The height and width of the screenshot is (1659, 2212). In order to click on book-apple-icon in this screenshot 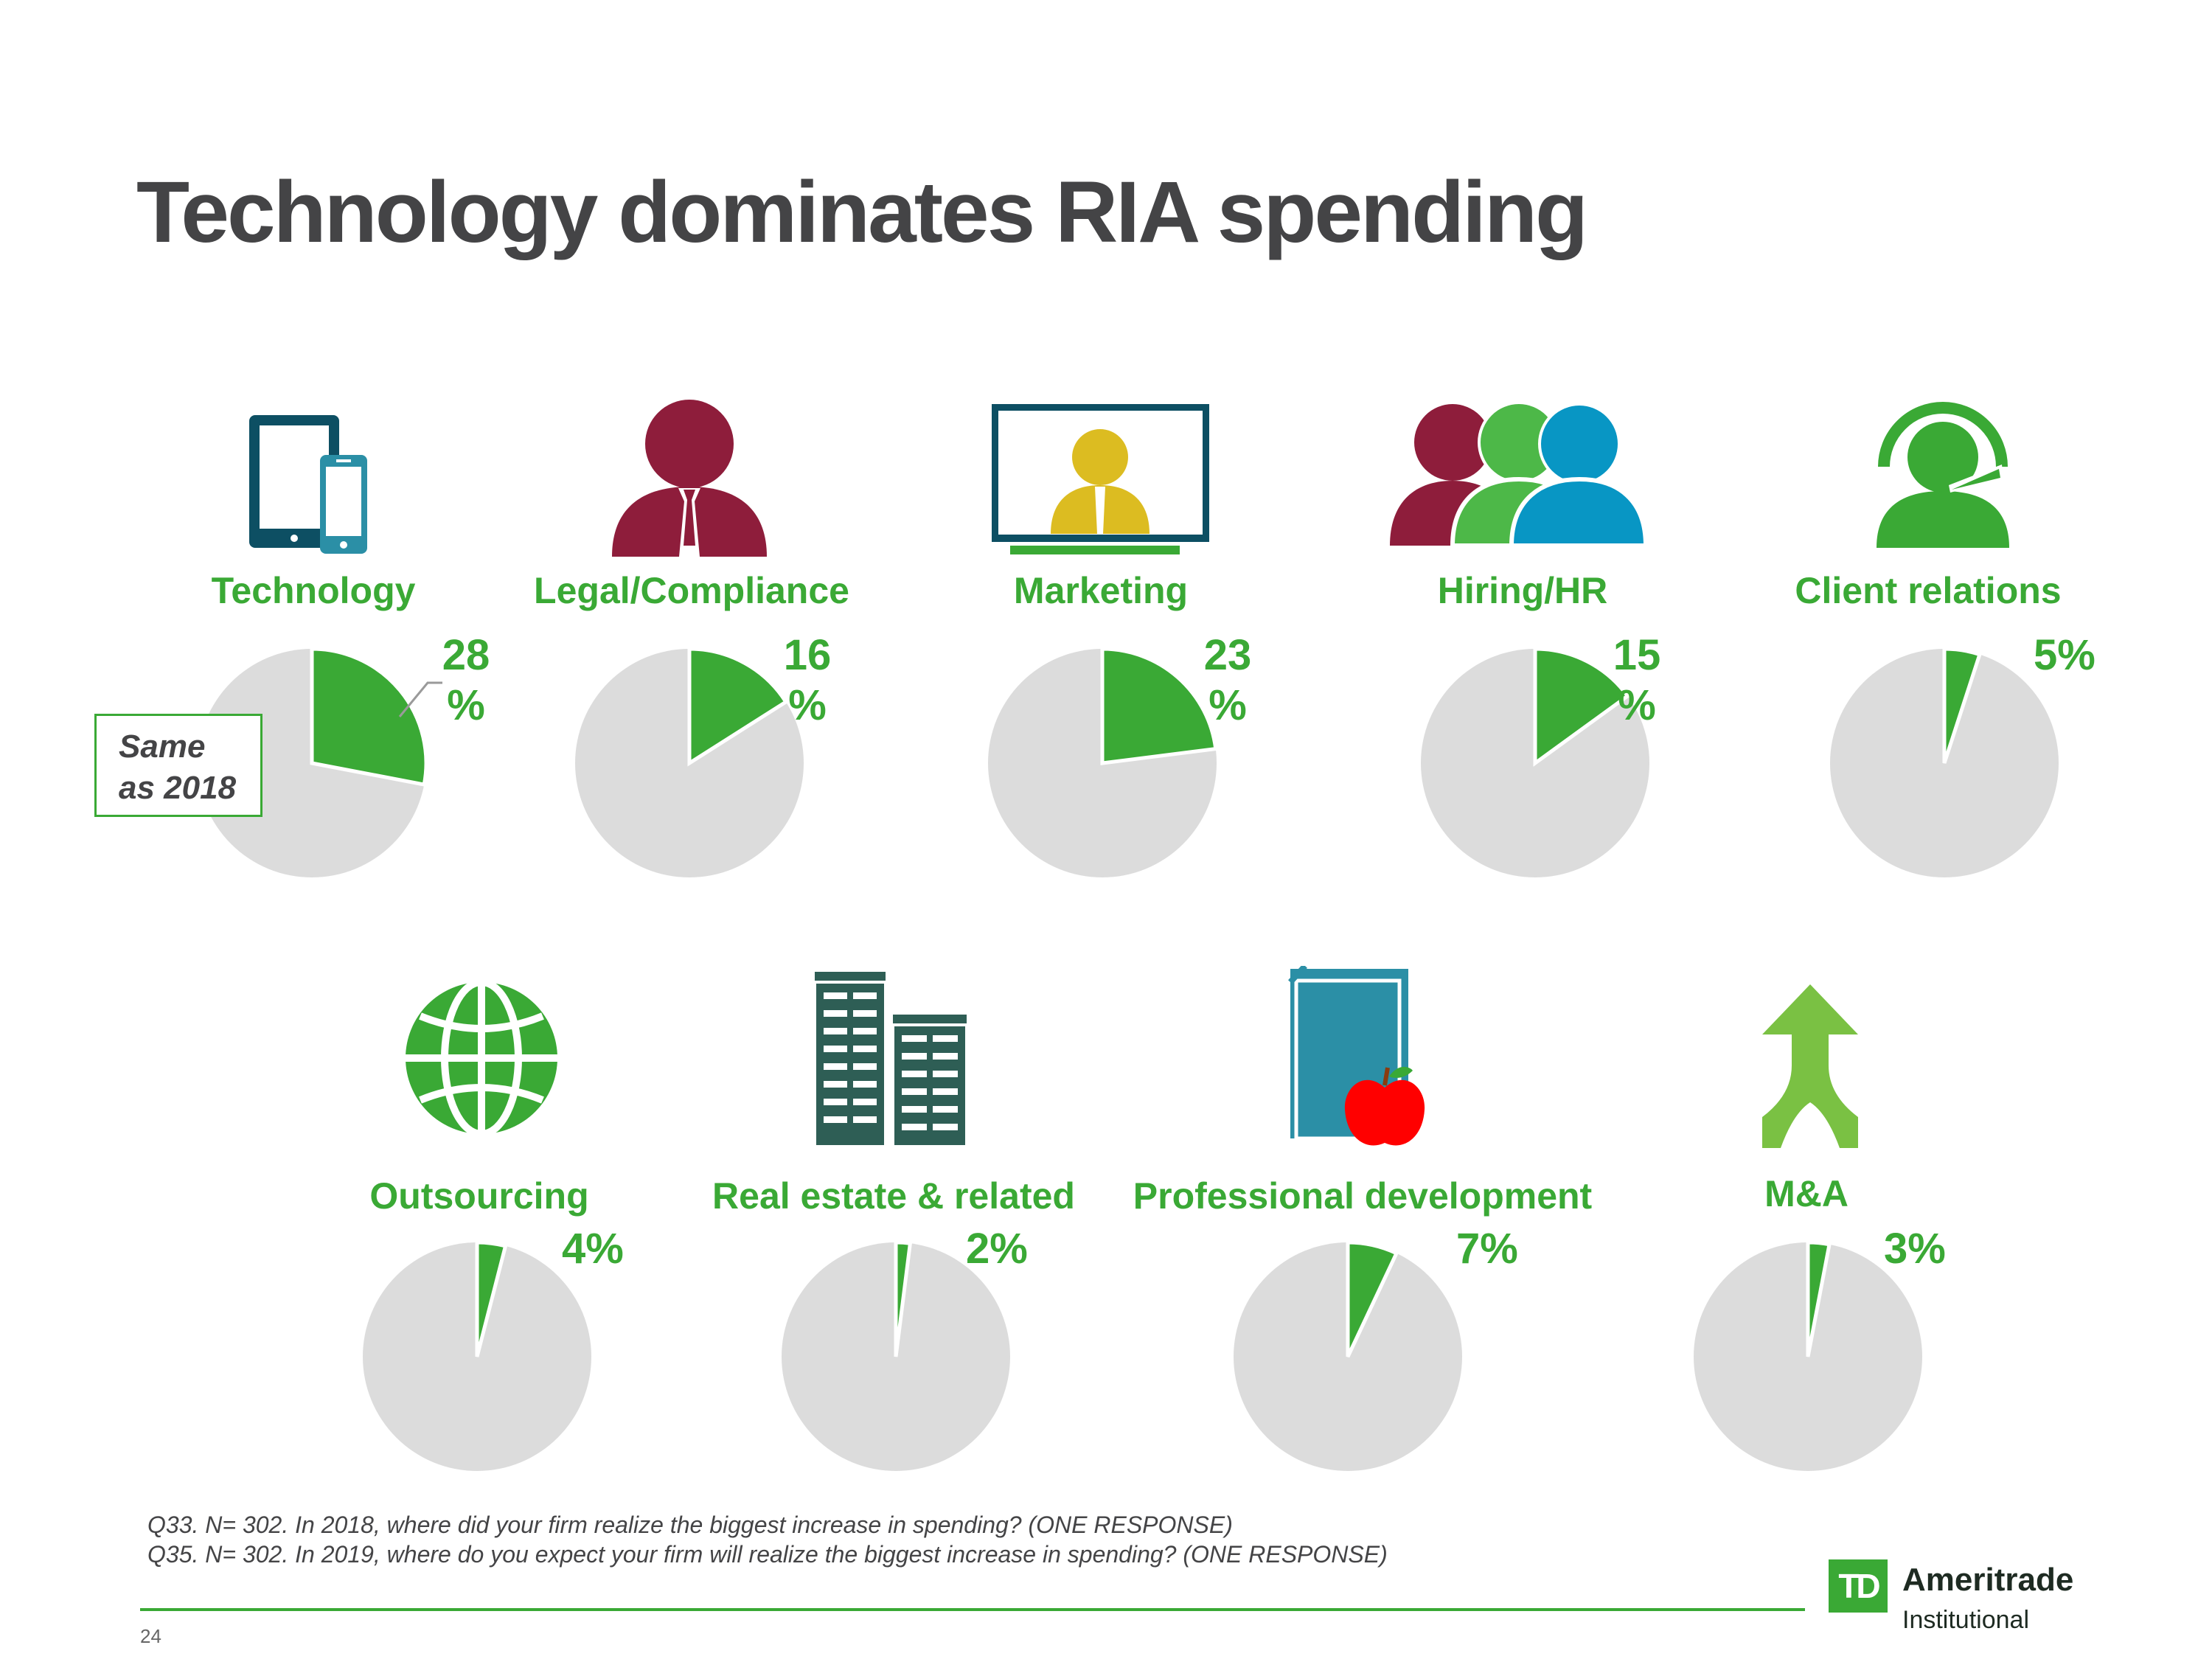, I will do `click(1356, 1056)`.